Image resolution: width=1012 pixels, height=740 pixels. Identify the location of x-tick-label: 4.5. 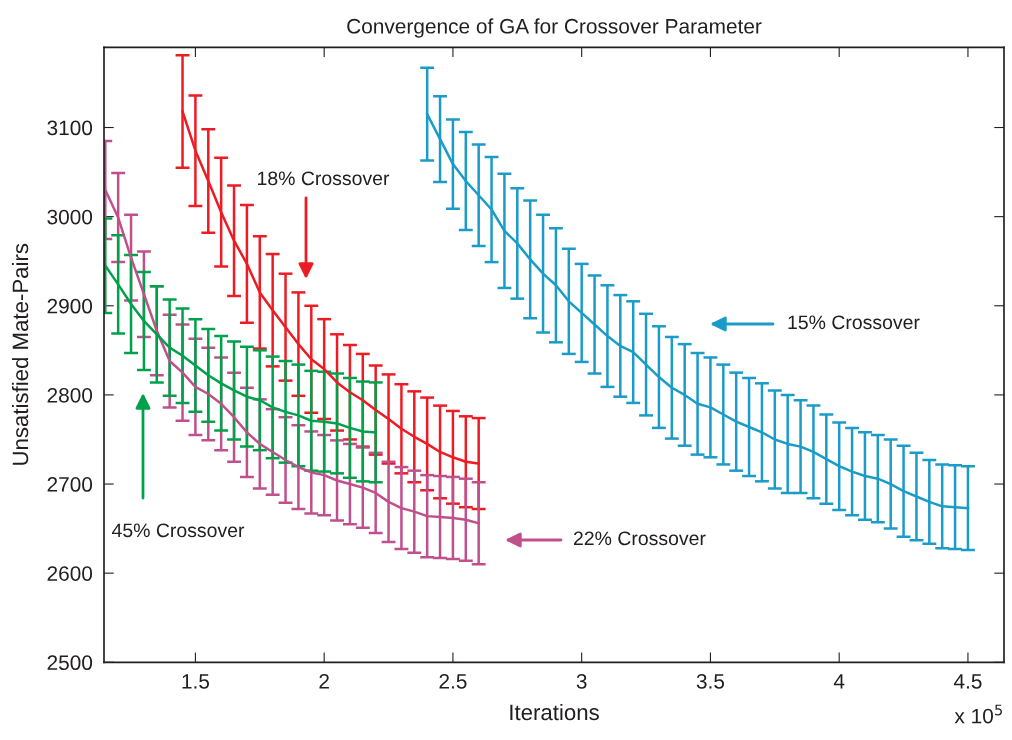
(967, 681).